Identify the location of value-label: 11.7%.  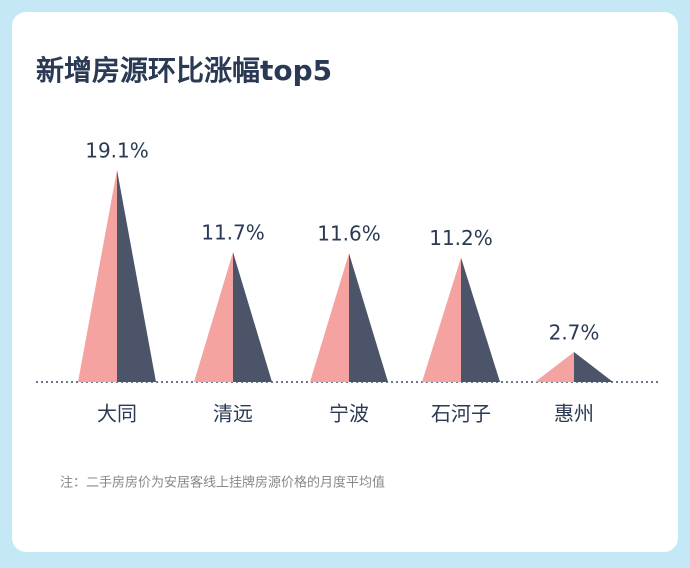
(233, 233).